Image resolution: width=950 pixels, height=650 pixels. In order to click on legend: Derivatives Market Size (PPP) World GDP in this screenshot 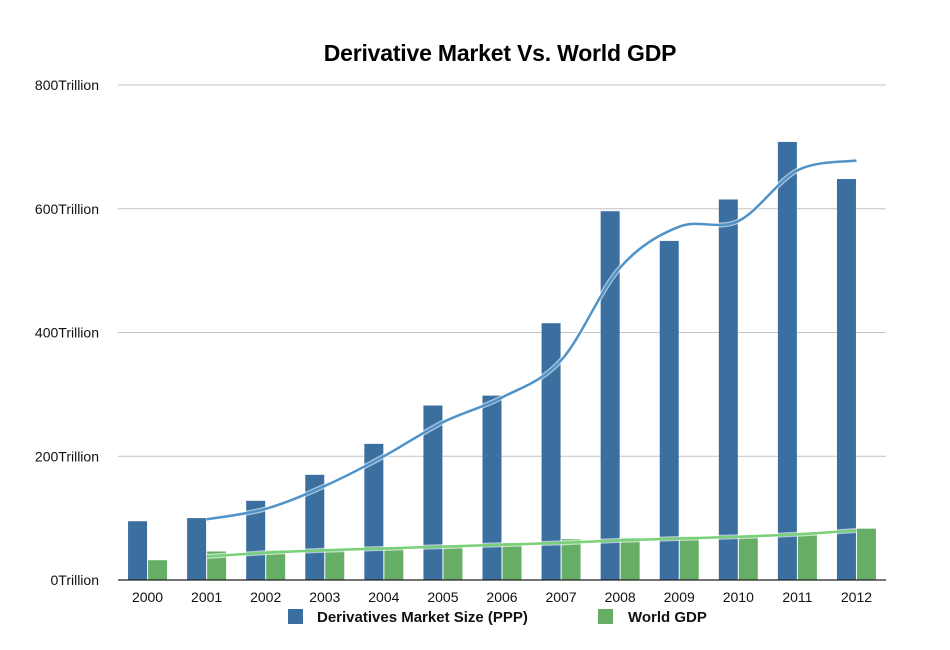, I will do `click(497, 617)`.